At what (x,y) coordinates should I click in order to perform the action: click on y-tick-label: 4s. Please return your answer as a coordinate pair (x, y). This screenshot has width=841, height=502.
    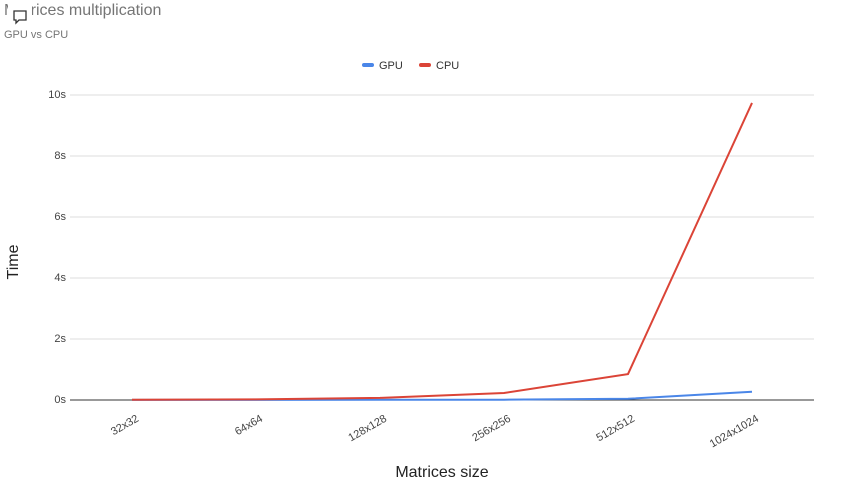
    Looking at the image, I should click on (60, 278).